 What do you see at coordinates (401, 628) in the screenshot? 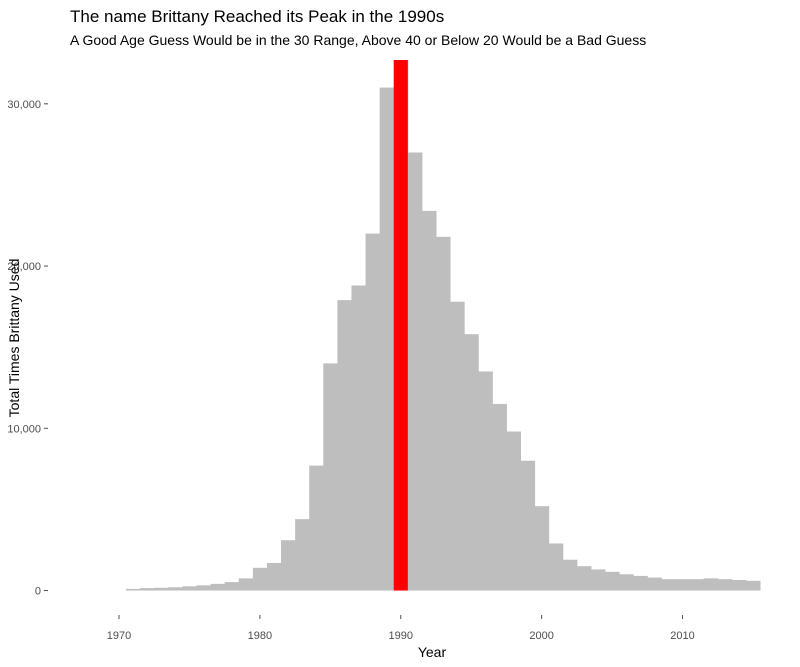
I see `x-axis: 1970 1980 1990 2000 2010` at bounding box center [401, 628].